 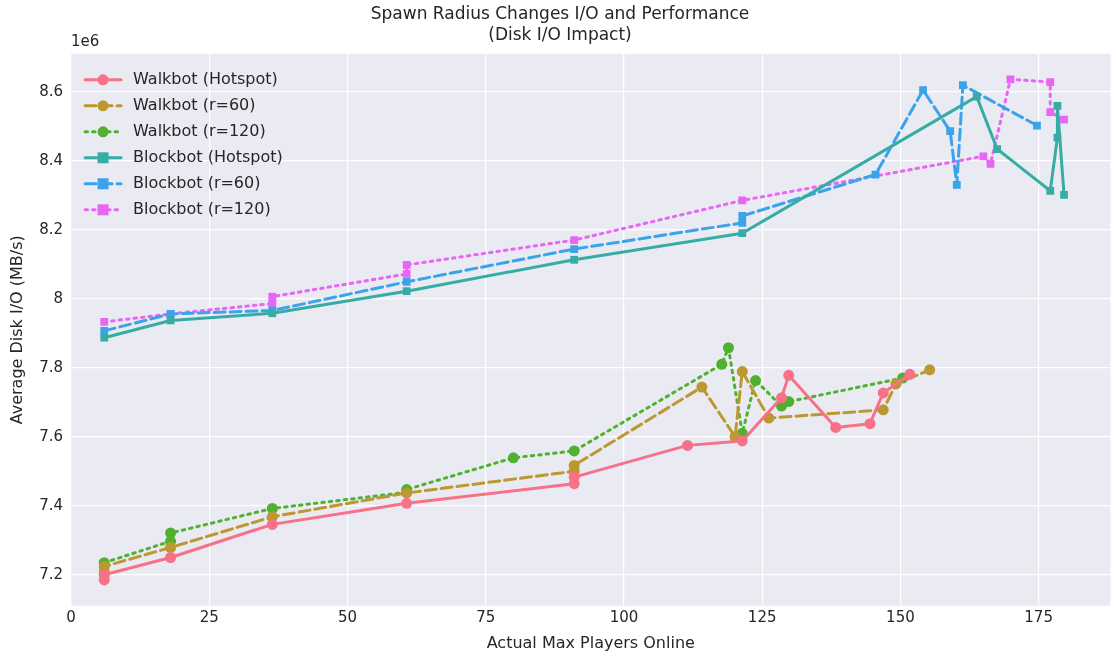 What do you see at coordinates (51, 159) in the screenshot?
I see `y-tick-label: 8.4` at bounding box center [51, 159].